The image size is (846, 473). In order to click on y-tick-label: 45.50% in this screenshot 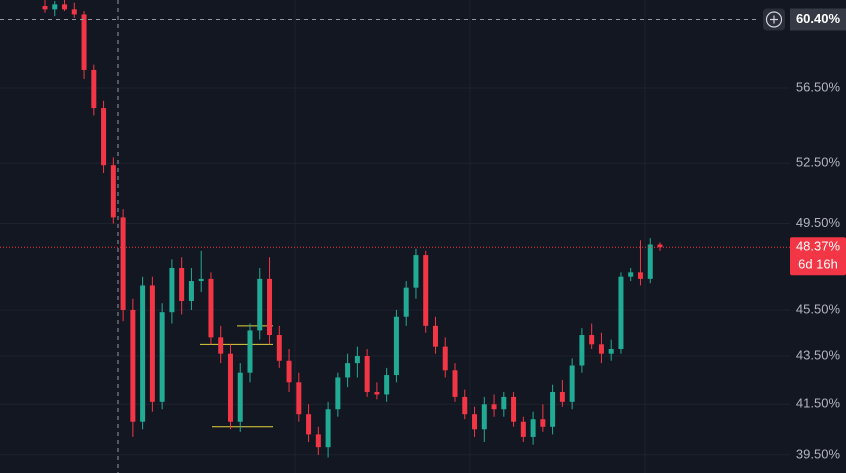, I will do `click(818, 308)`.